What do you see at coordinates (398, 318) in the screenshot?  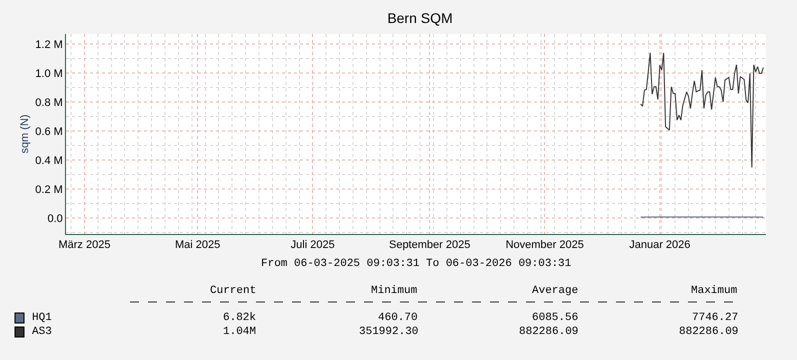 I see `text: 460.70` at bounding box center [398, 318].